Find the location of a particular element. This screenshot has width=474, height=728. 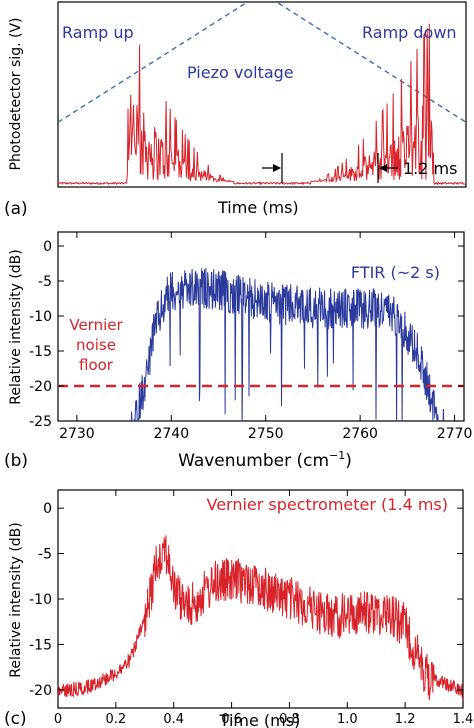

panel-c-xlabel: Time (ms) is located at coordinates (260, 719).